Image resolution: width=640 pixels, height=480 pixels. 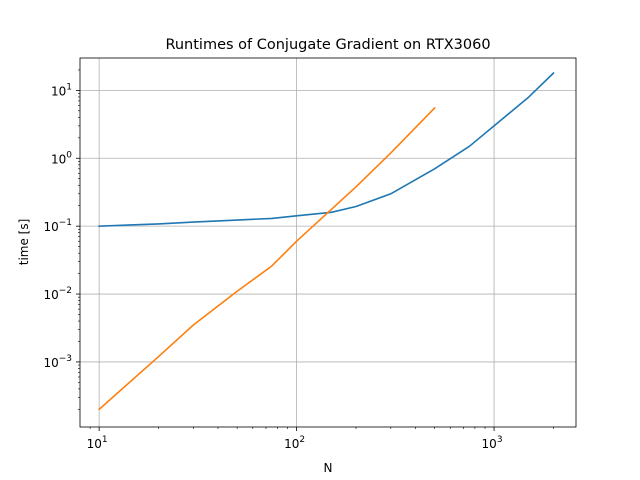 What do you see at coordinates (65, 223) in the screenshot?
I see `y-tick-label-exponent: −1` at bounding box center [65, 223].